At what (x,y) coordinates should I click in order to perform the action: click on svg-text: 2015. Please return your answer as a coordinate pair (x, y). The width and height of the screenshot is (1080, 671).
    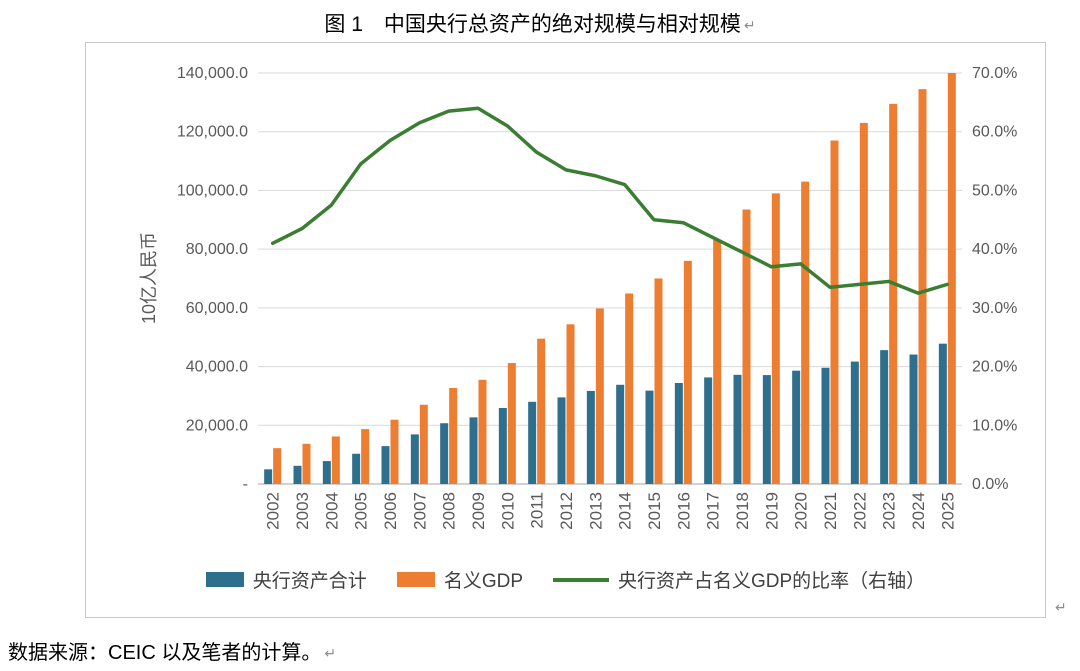
    Looking at the image, I should click on (654, 511).